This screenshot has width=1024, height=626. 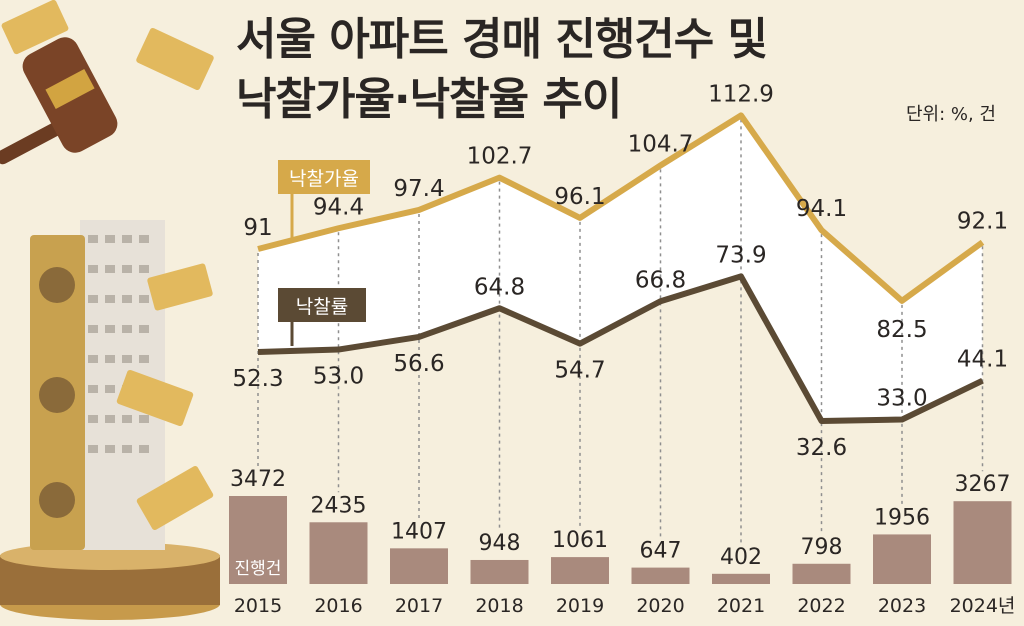 I want to click on x-tick-label: 2018, so click(x=499, y=606).